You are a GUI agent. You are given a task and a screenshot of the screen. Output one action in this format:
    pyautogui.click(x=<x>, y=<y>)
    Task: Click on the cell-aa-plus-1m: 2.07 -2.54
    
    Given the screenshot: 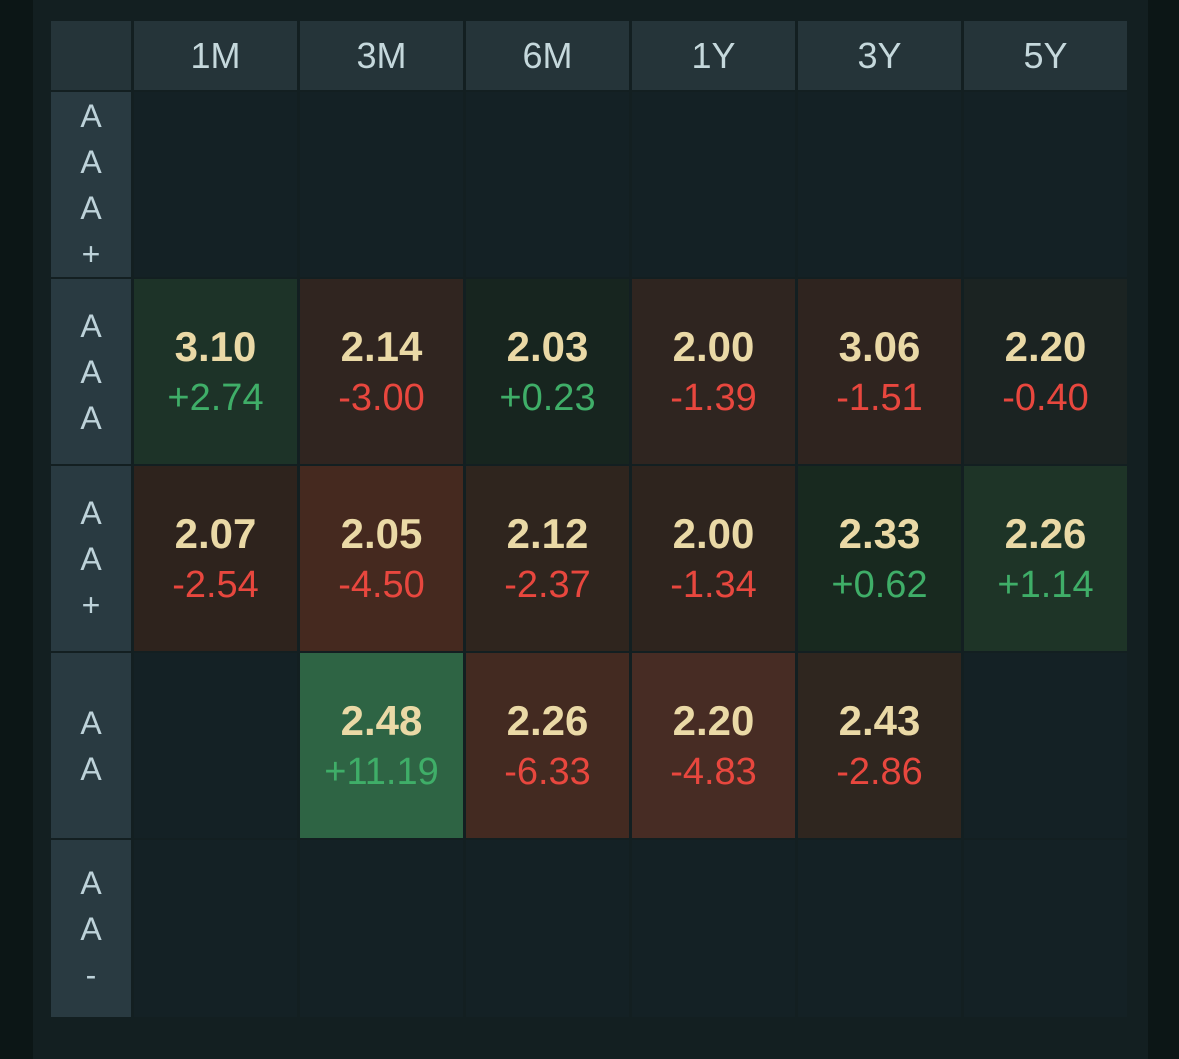 What is the action you would take?
    pyautogui.click(x=215, y=558)
    